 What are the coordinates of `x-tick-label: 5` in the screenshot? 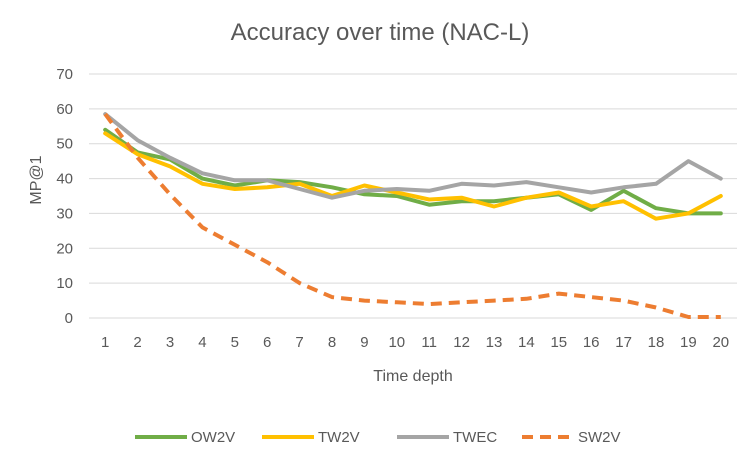 It's located at (235, 342).